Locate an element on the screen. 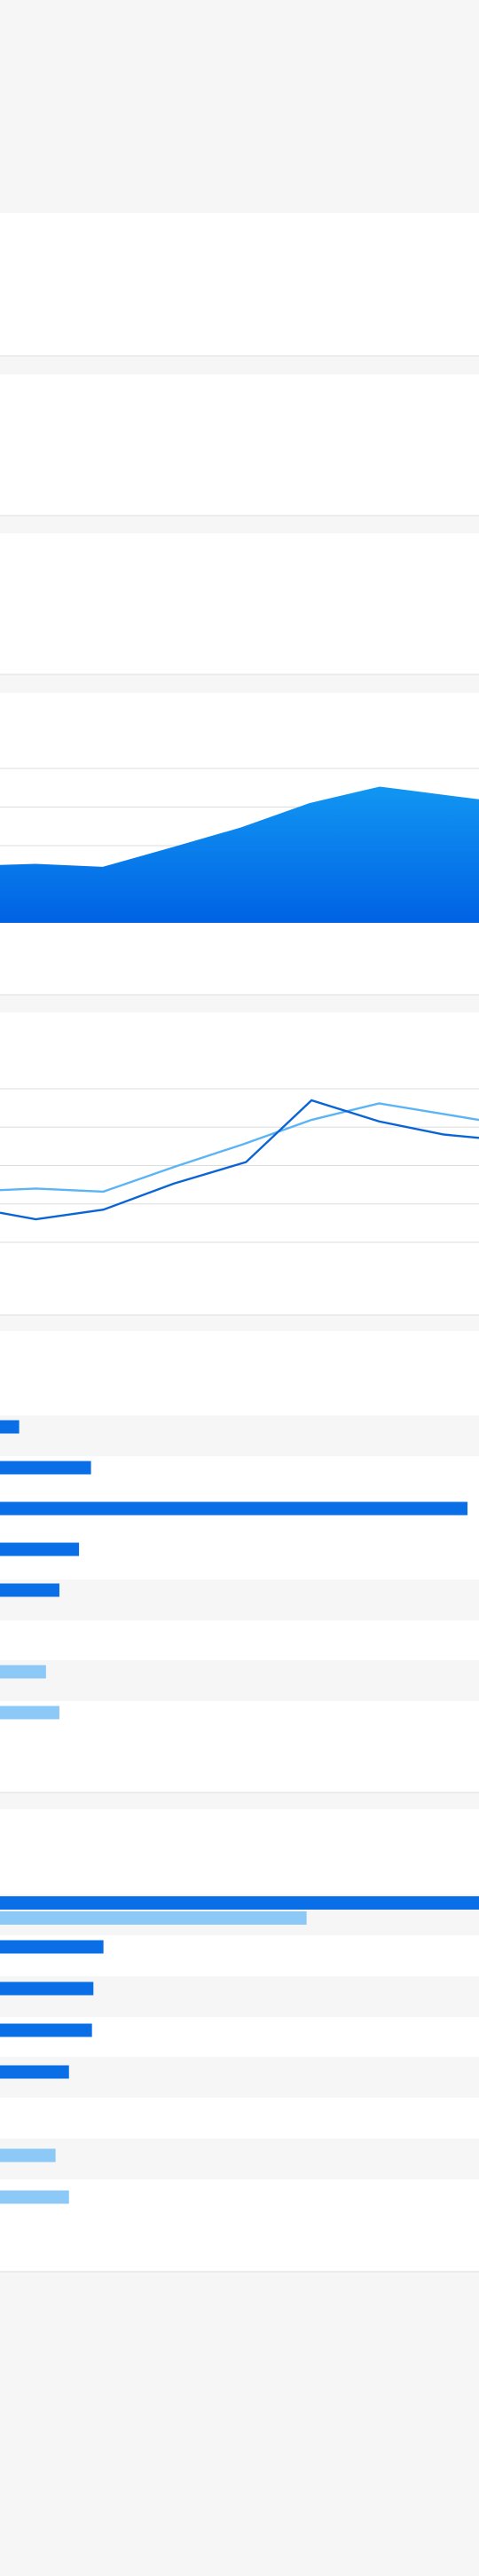 This screenshot has height=2576, width=479. area is located at coordinates (239, 854).